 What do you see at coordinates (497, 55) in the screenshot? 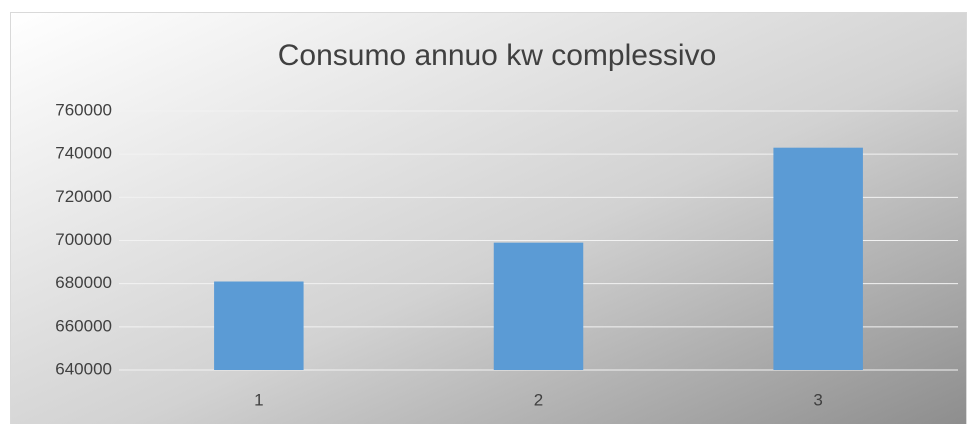
I see `chart-title: Consumo annuo kw complessivo` at bounding box center [497, 55].